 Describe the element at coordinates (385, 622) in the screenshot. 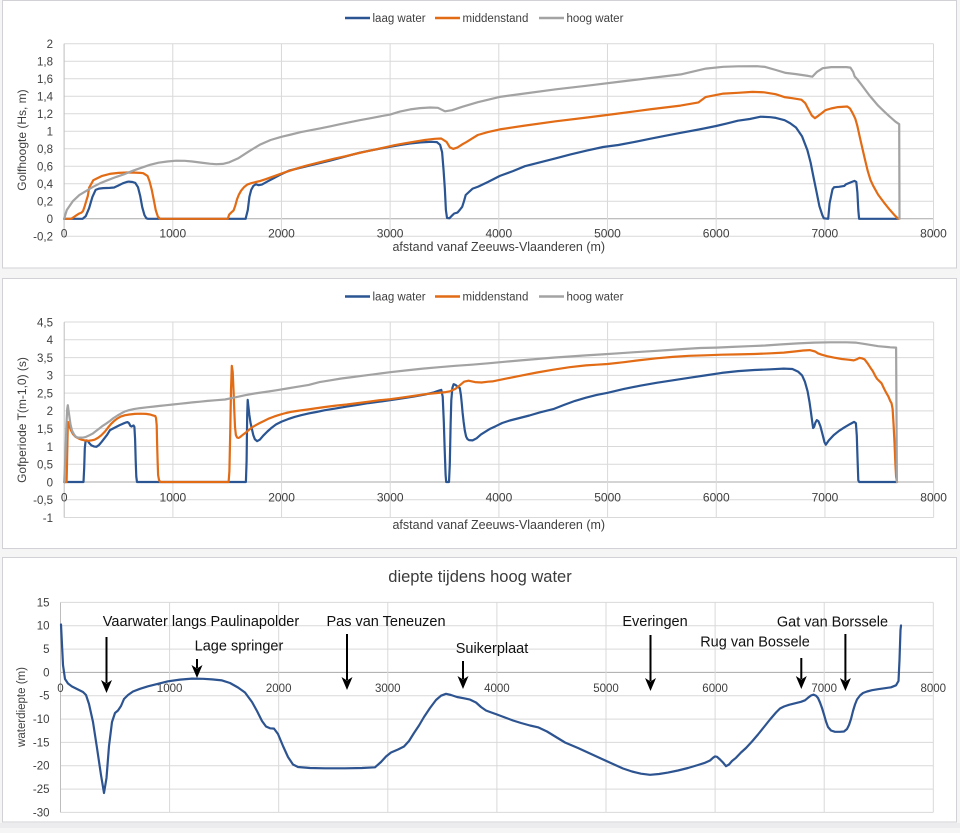

I see `svg-text: Pas van Teneuzen` at that location.